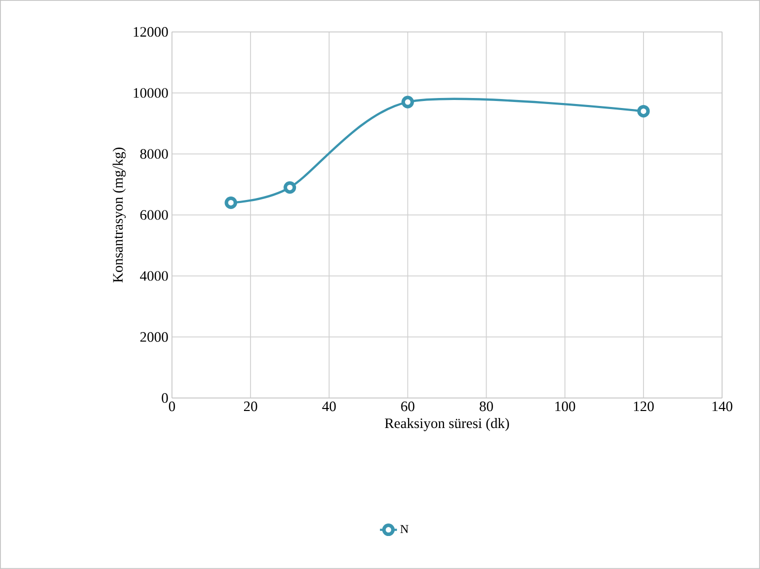  What do you see at coordinates (165, 398) in the screenshot?
I see `y-tick-label: 0` at bounding box center [165, 398].